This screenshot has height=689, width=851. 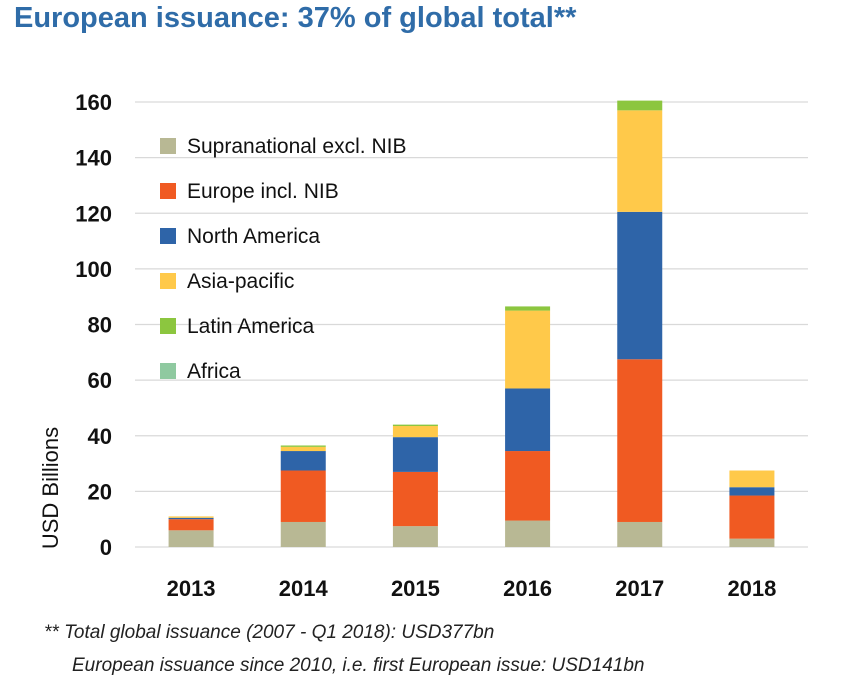 I want to click on y-tick-label: 140, so click(x=93, y=158).